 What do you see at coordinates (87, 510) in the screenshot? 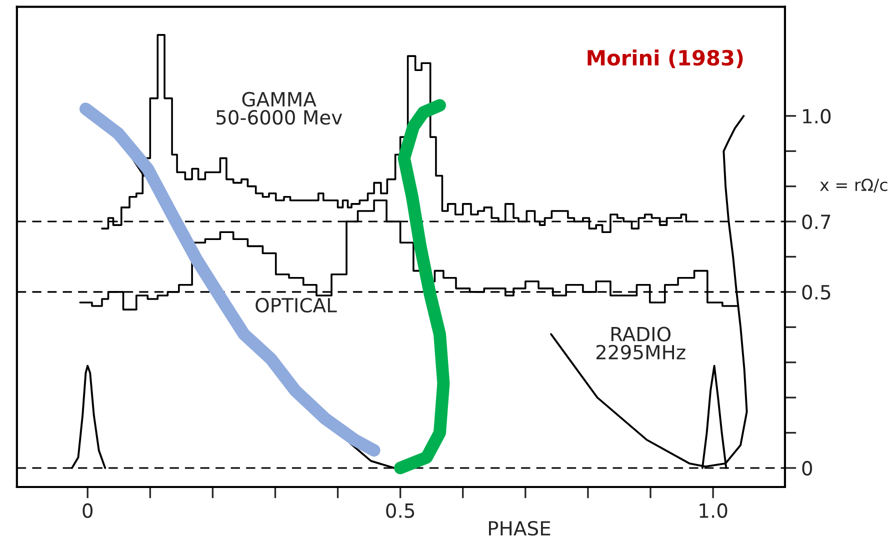
I see `x-tick-label: 0` at bounding box center [87, 510].